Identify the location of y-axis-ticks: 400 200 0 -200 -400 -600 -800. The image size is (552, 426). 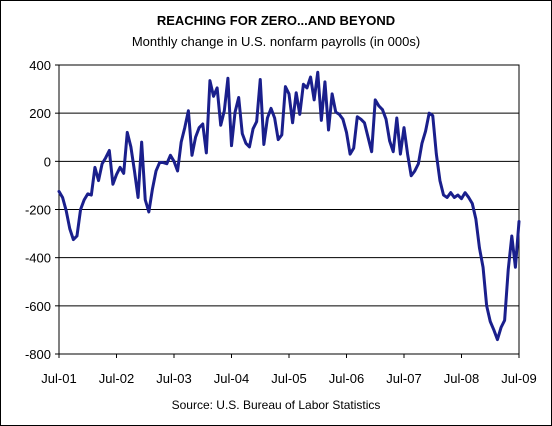
(42, 210).